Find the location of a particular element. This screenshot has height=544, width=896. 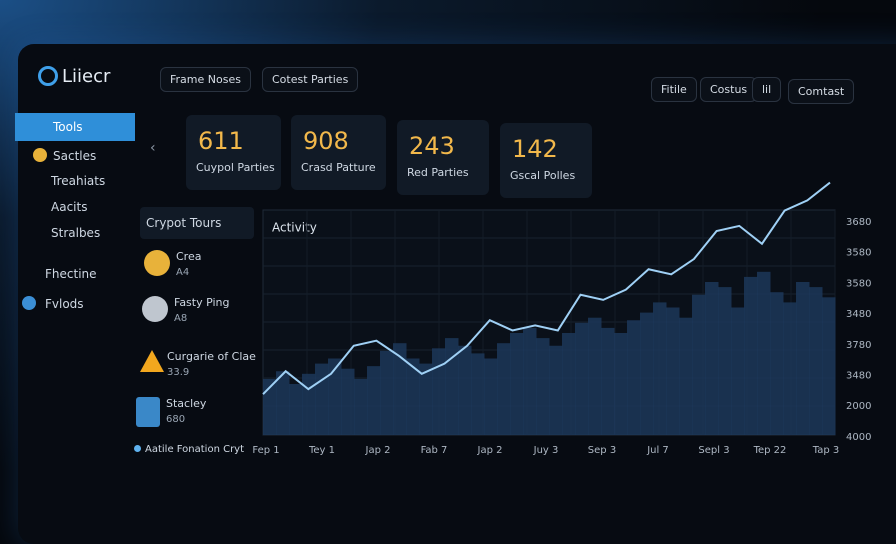

stat-label: Cuypol Parties is located at coordinates (235, 167).